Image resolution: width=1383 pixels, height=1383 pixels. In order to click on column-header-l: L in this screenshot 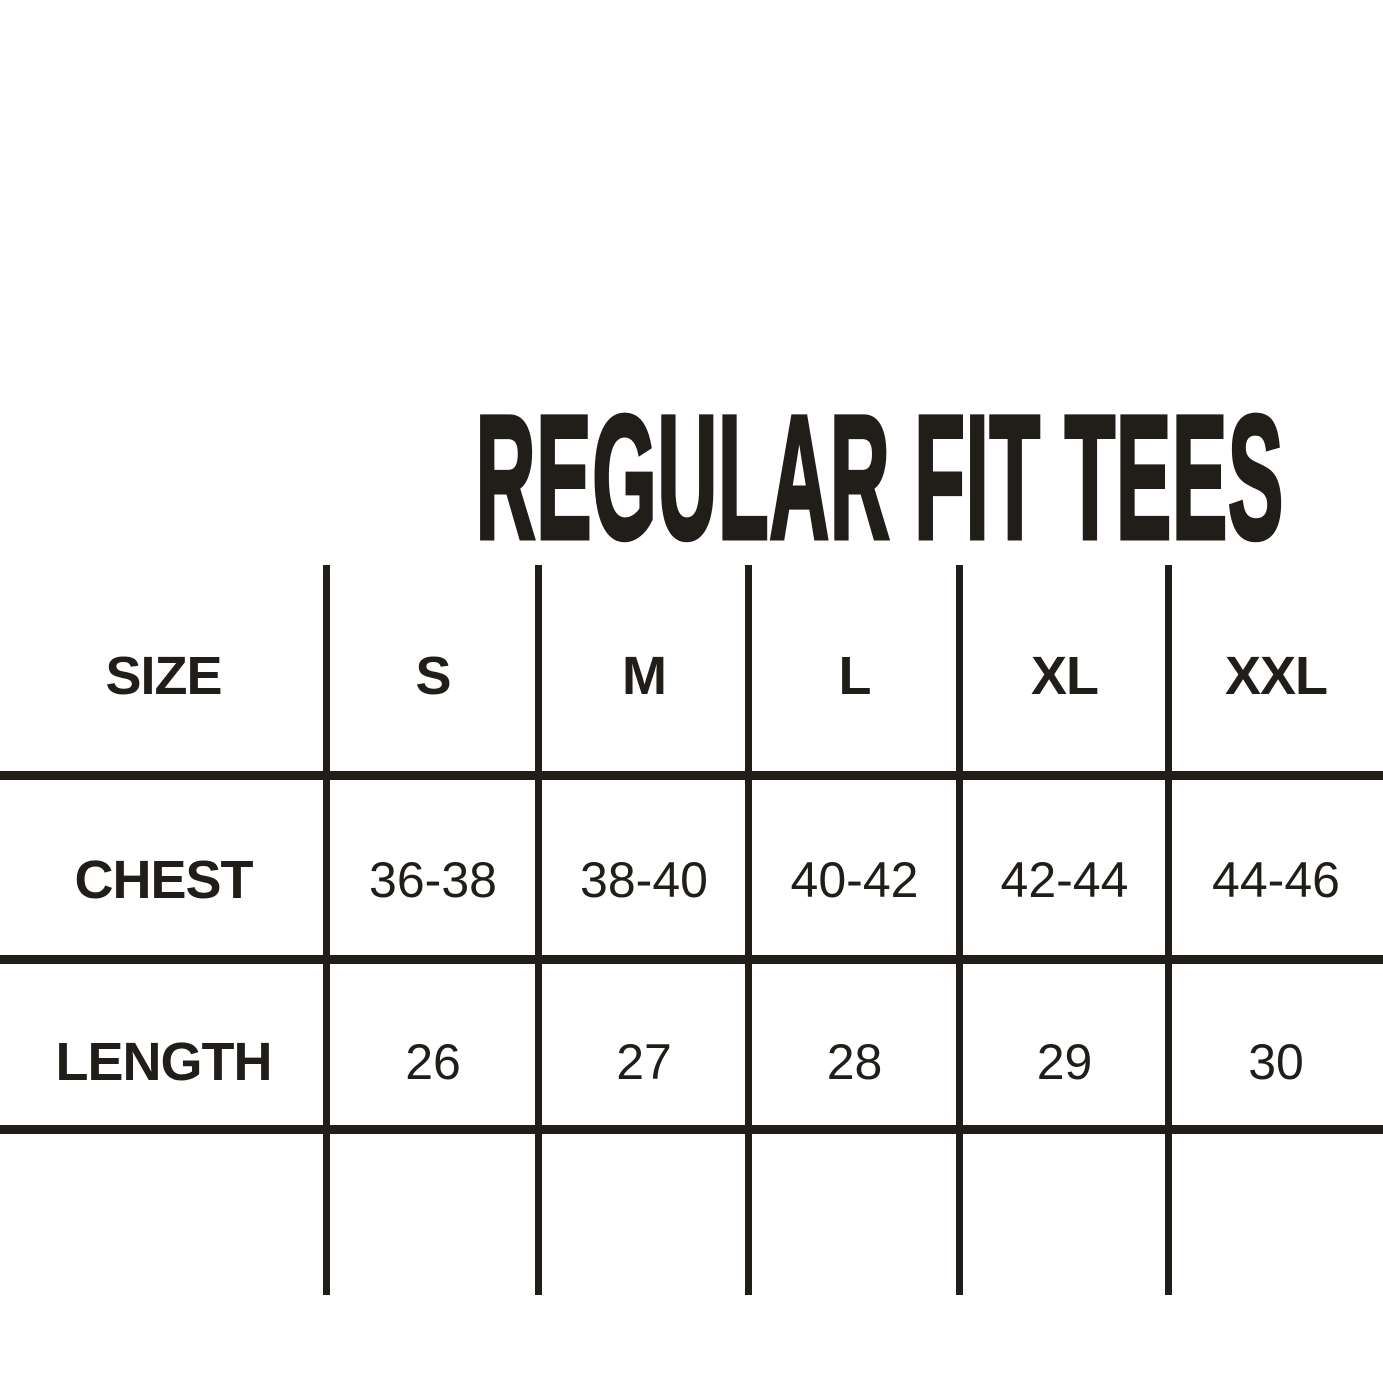, I will do `click(855, 676)`.